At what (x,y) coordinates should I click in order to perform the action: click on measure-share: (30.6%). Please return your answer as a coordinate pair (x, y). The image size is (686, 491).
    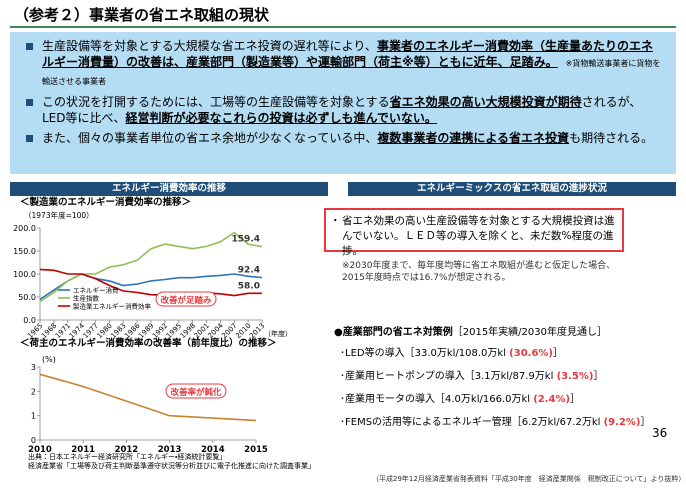
    Looking at the image, I should click on (531, 353).